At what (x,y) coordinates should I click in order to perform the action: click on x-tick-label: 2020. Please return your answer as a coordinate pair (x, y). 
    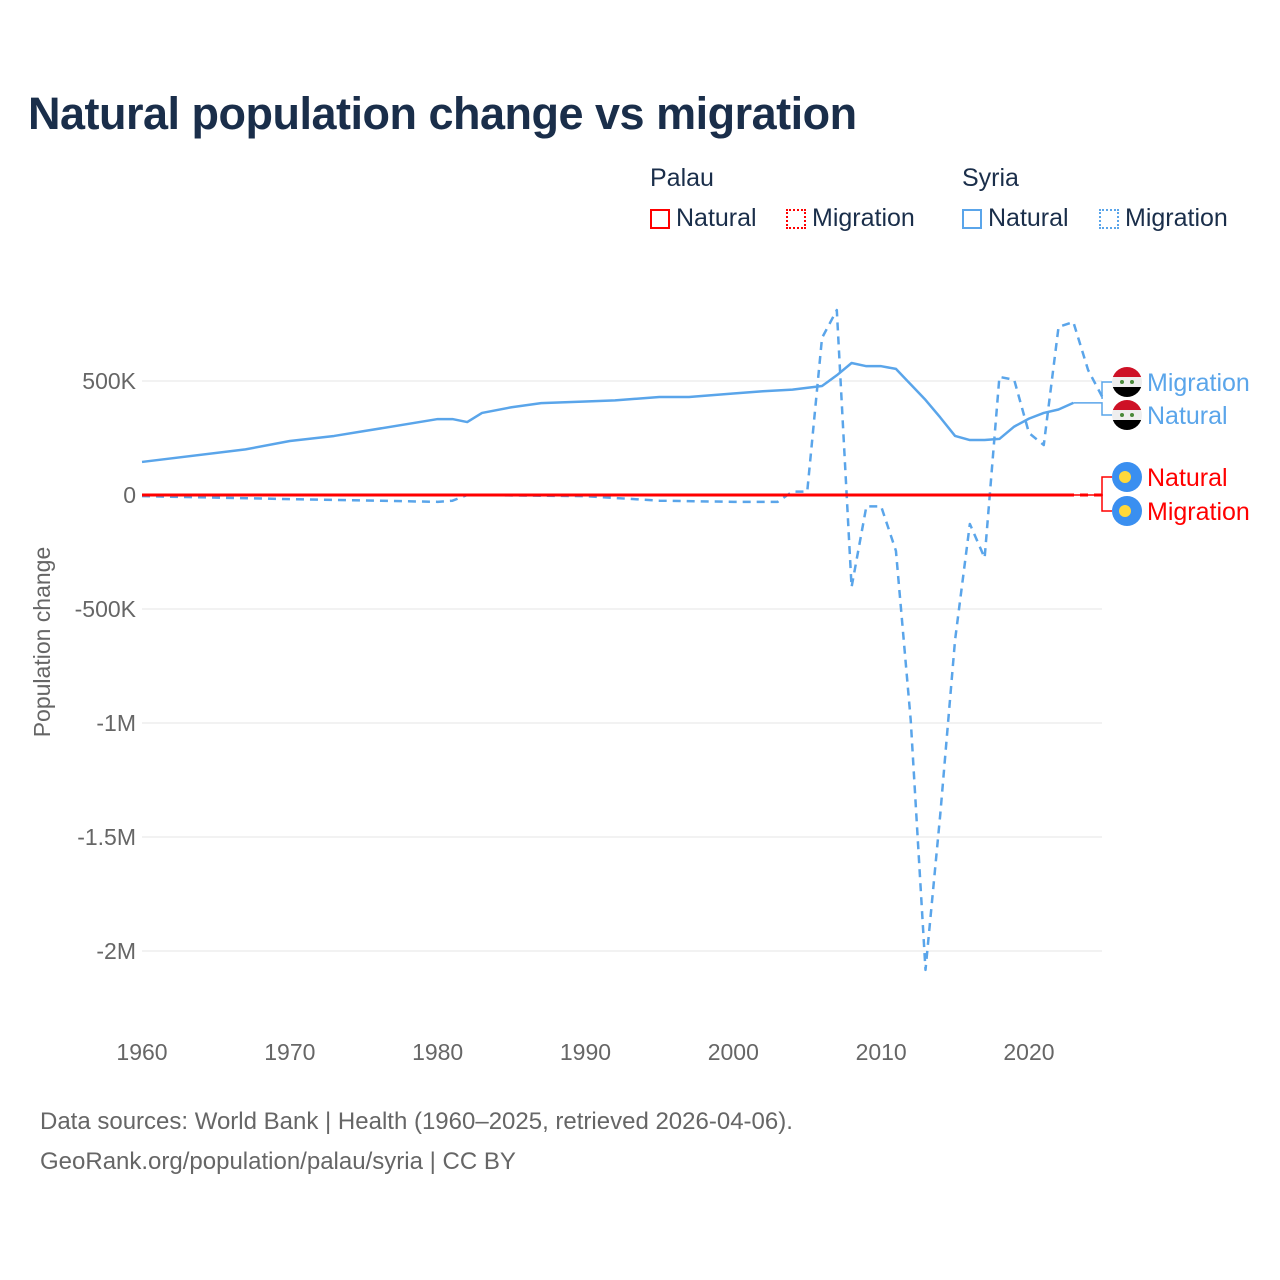
    Looking at the image, I should click on (1028, 1052).